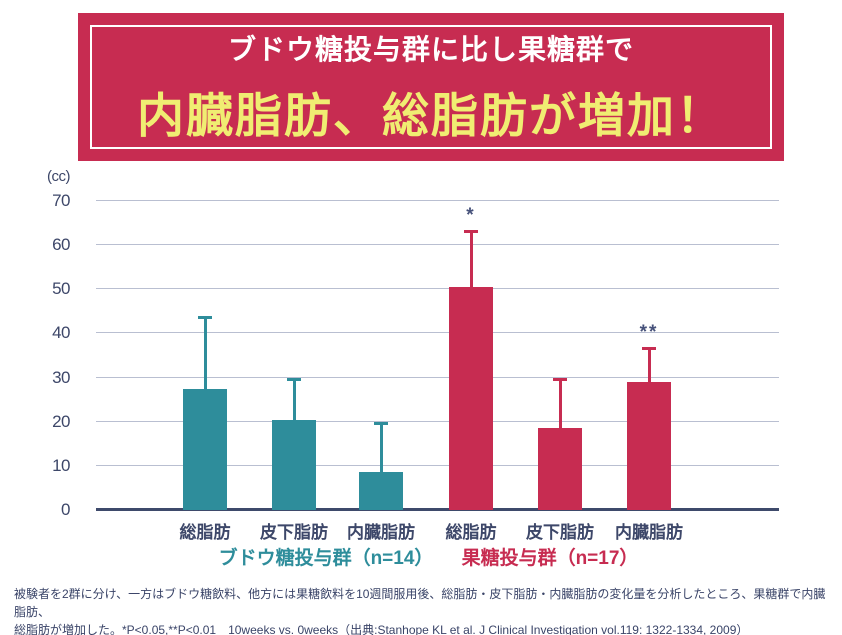 Image resolution: width=842 pixels, height=635 pixels. I want to click on y-tick-label: 50, so click(61, 289).